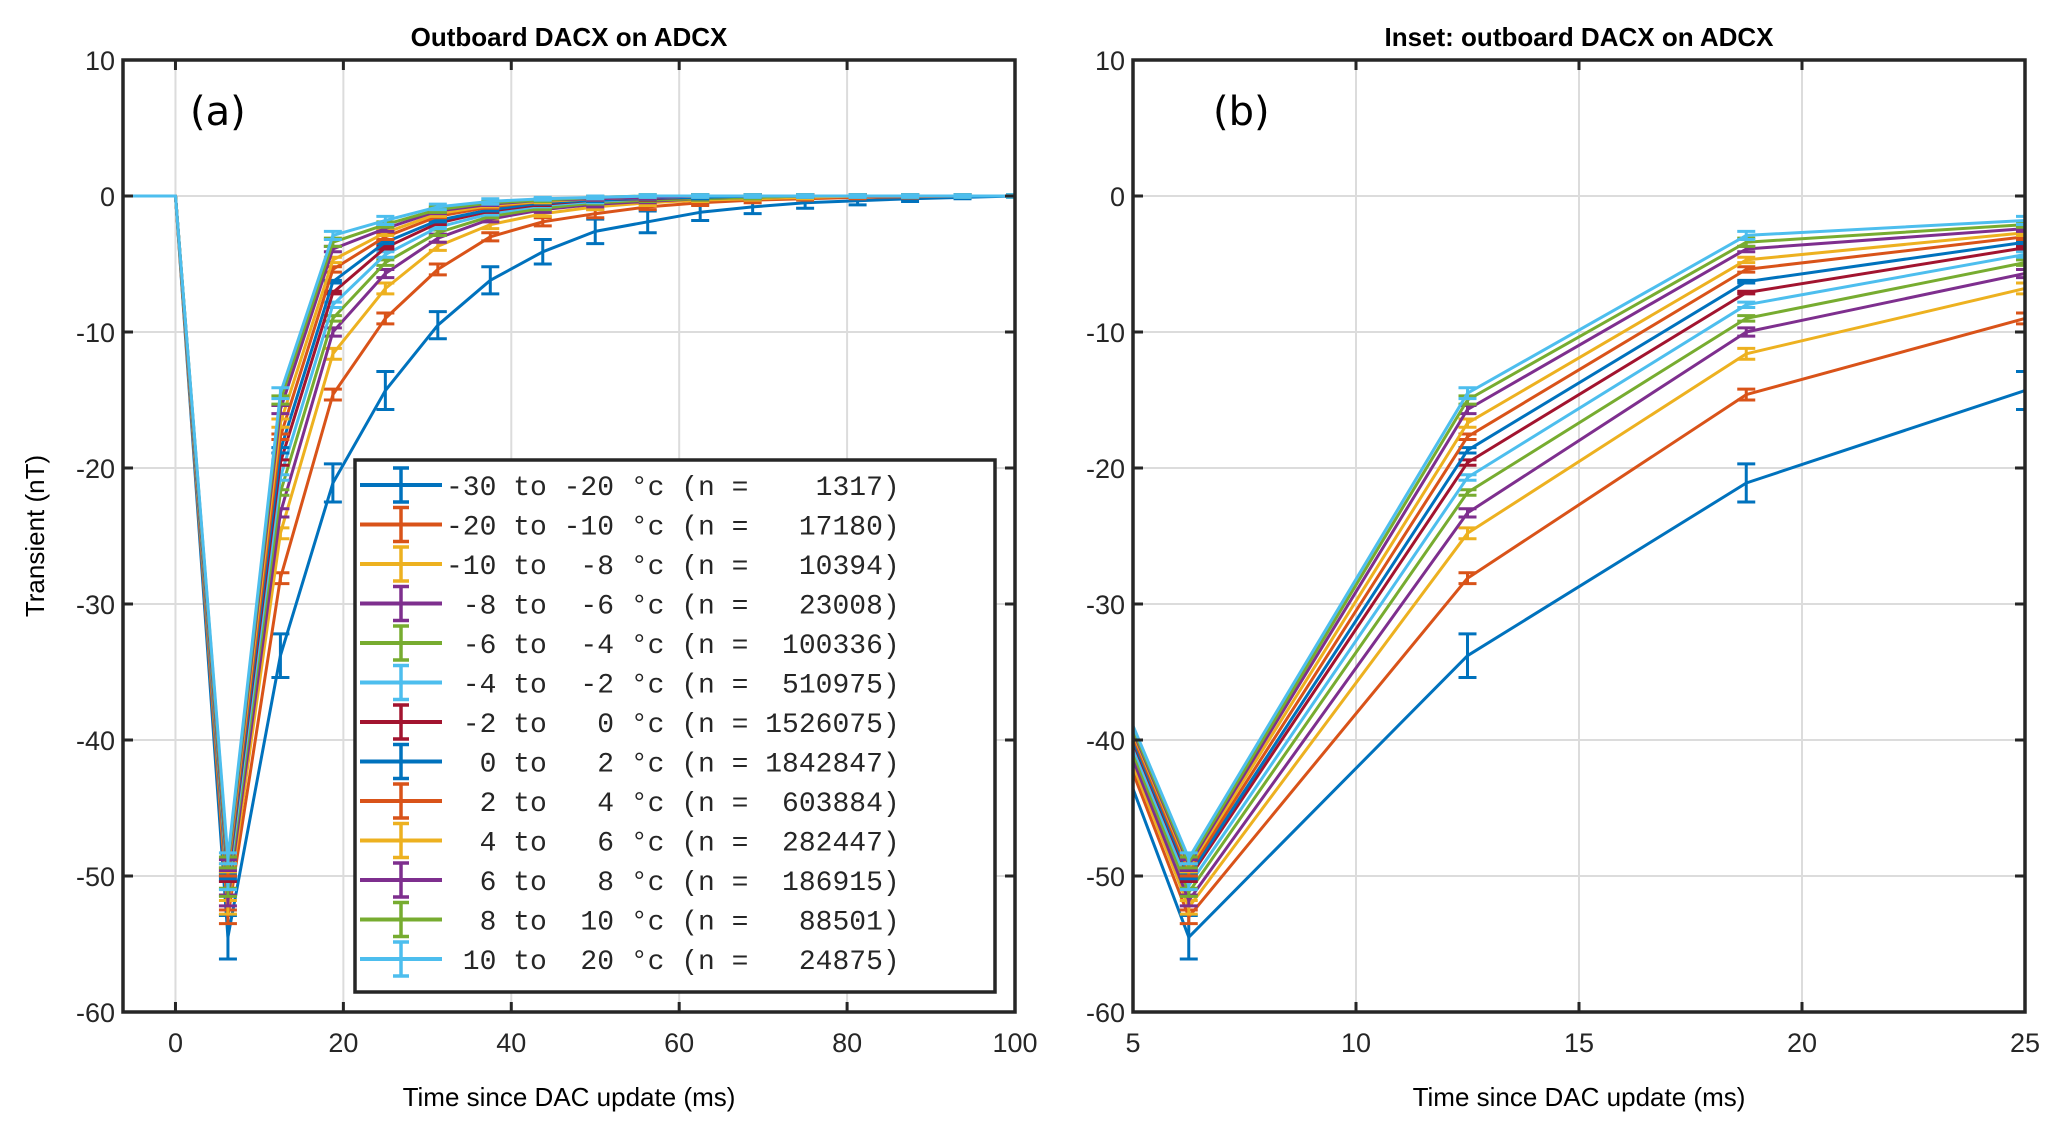 This screenshot has height=1134, width=2067. Describe the element at coordinates (95, 469) in the screenshot. I see `y-tick-label: -20` at that location.